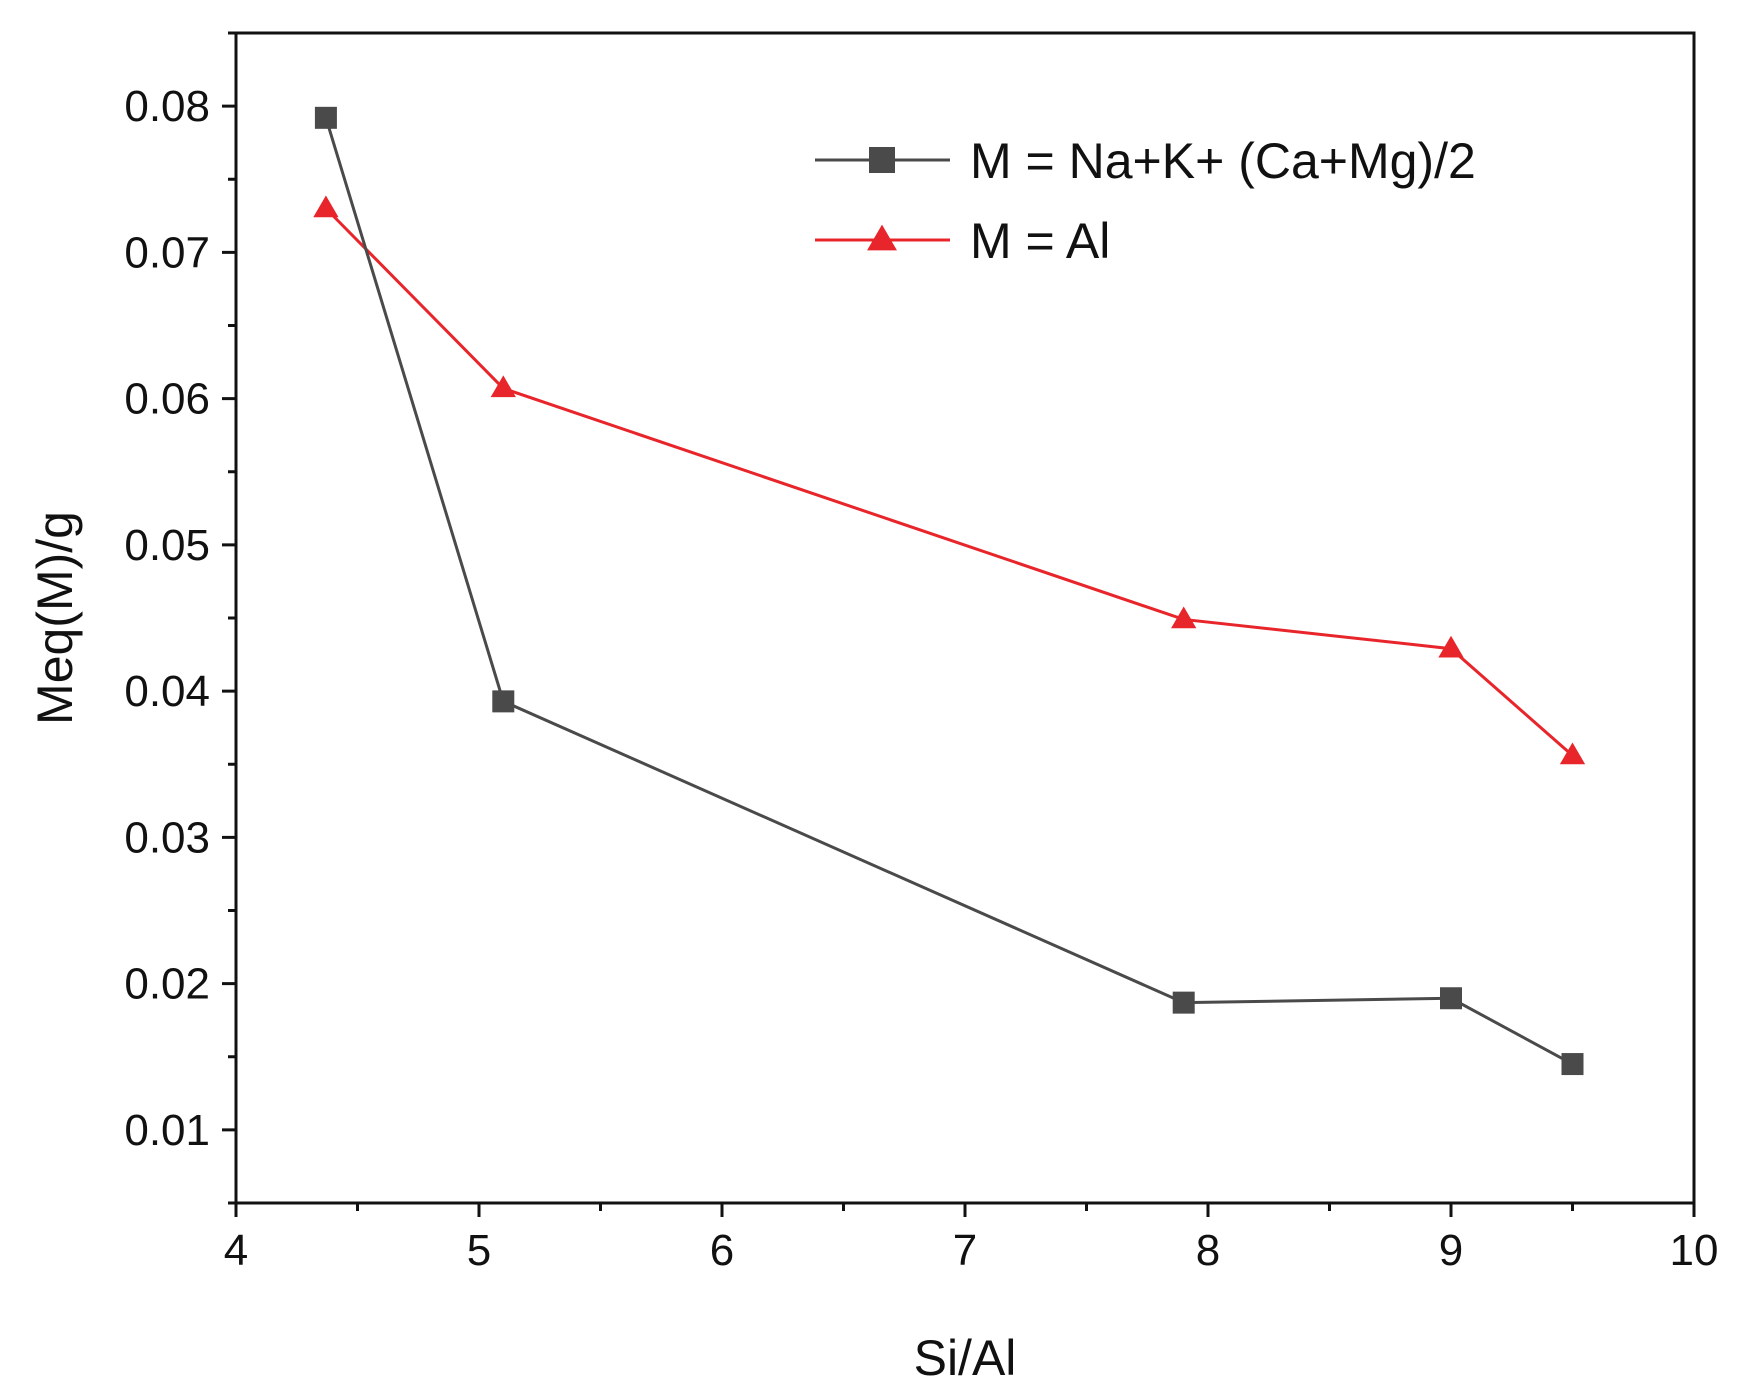 The image size is (1739, 1397). Describe the element at coordinates (167, 399) in the screenshot. I see `y-tick-label: 0.06` at that location.